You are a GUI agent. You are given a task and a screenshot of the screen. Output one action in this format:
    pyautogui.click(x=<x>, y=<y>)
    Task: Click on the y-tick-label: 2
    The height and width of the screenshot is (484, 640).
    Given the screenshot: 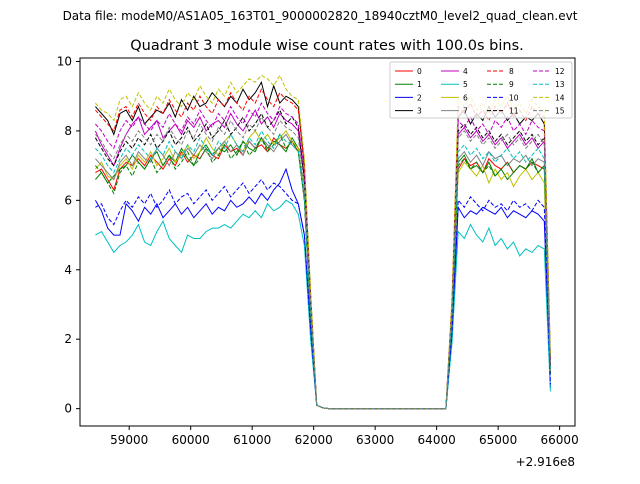 What is the action you would take?
    pyautogui.click(x=68, y=339)
    